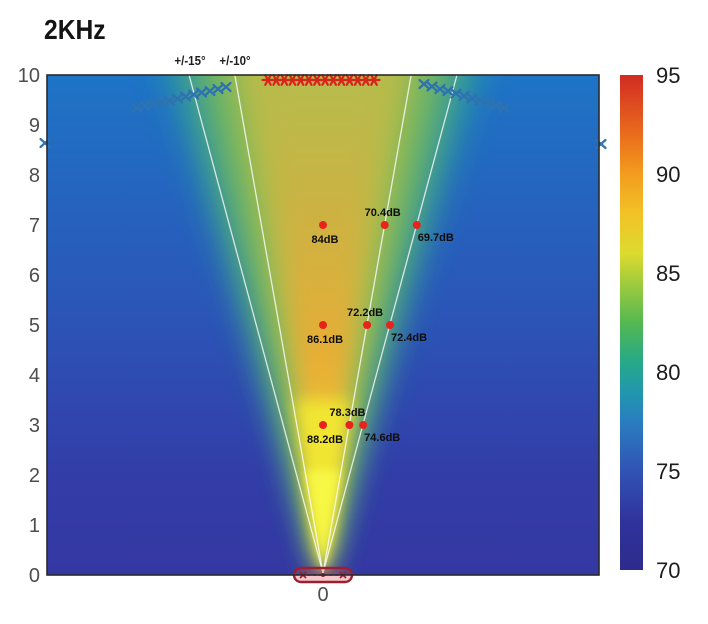 This screenshot has width=708, height=624. Describe the element at coordinates (34, 426) in the screenshot. I see `y-tick-label: 3` at that location.